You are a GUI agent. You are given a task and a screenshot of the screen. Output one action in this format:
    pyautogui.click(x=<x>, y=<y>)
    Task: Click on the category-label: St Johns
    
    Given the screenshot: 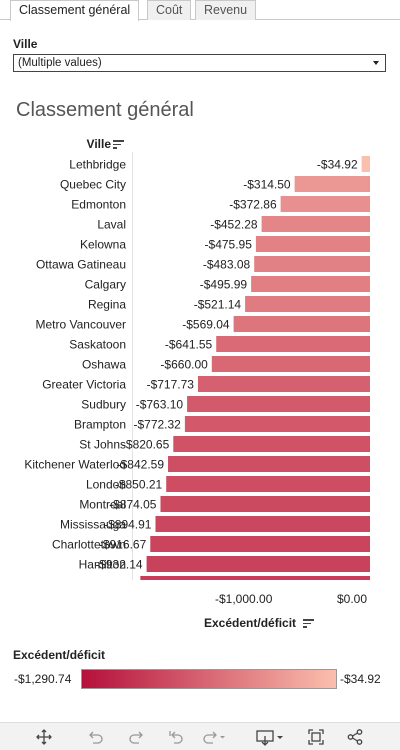 What is the action you would take?
    pyautogui.click(x=102, y=445)
    